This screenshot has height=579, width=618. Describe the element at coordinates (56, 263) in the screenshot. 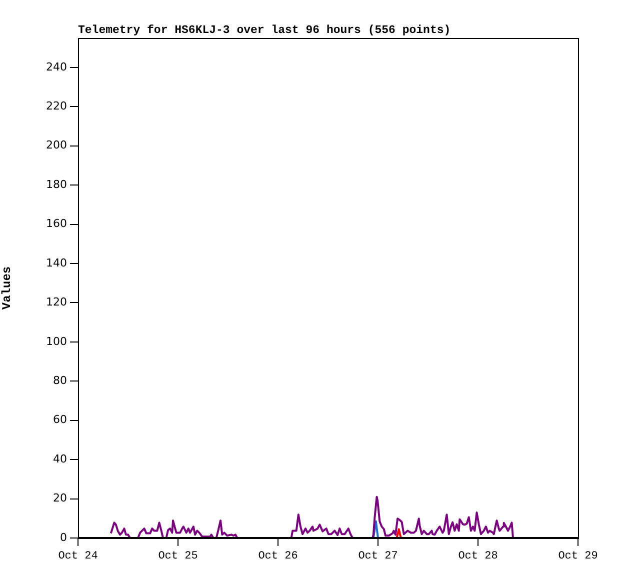

I see `y-tick-label: 140` at that location.